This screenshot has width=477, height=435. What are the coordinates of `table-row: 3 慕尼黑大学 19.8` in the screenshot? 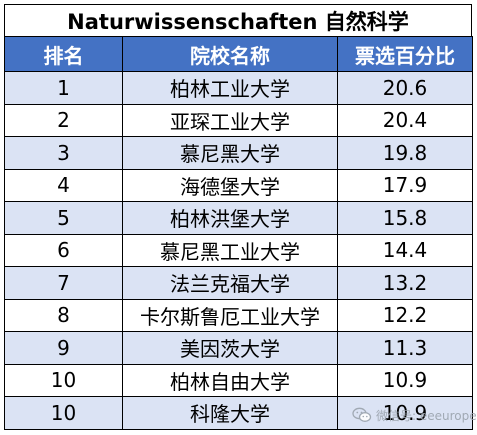 It's located at (238, 153).